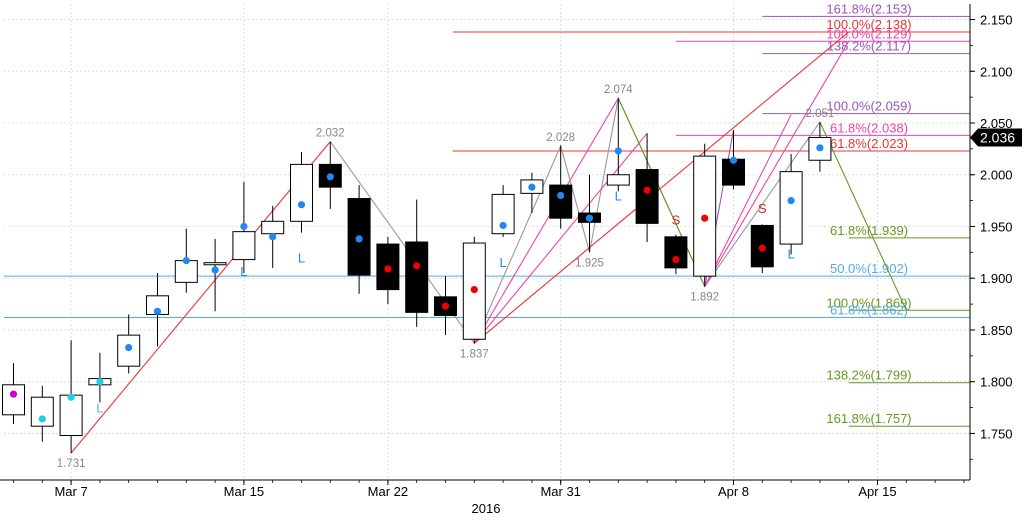  What do you see at coordinates (996, 433) in the screenshot?
I see `y-tick-label: 1.750` at bounding box center [996, 433].